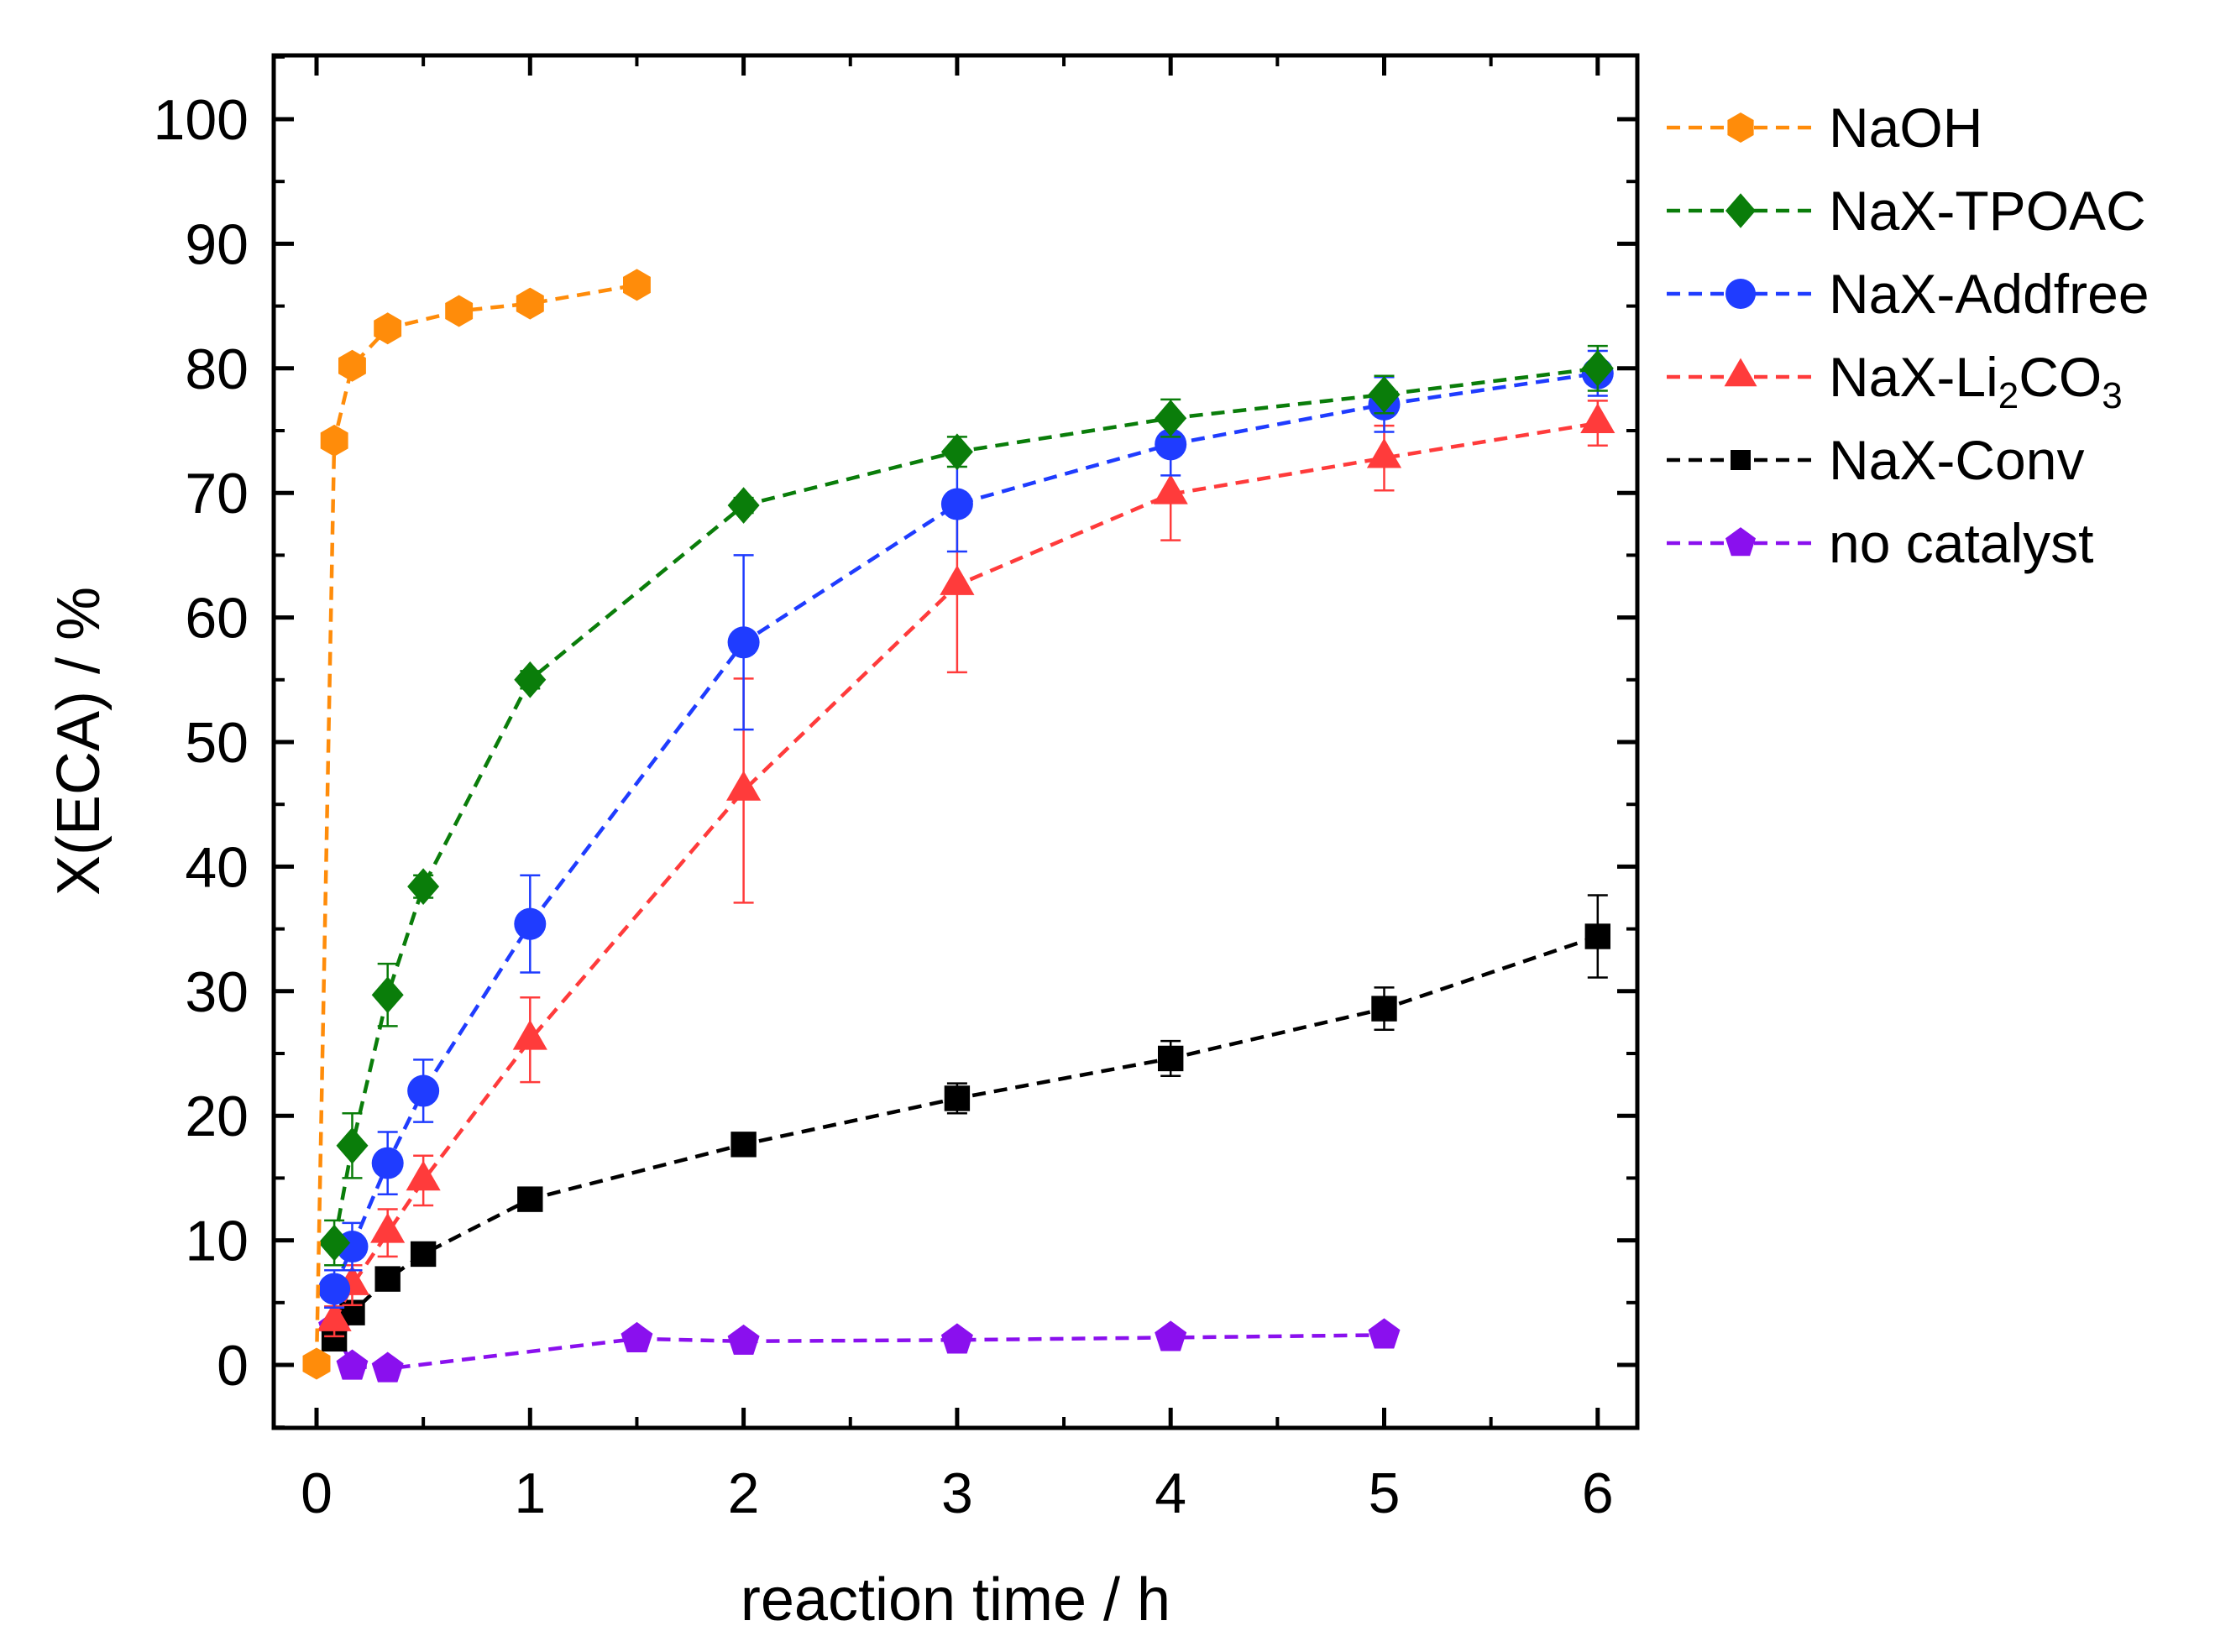  Describe the element at coordinates (201, 120) in the screenshot. I see `y-tick-label: 100` at that location.